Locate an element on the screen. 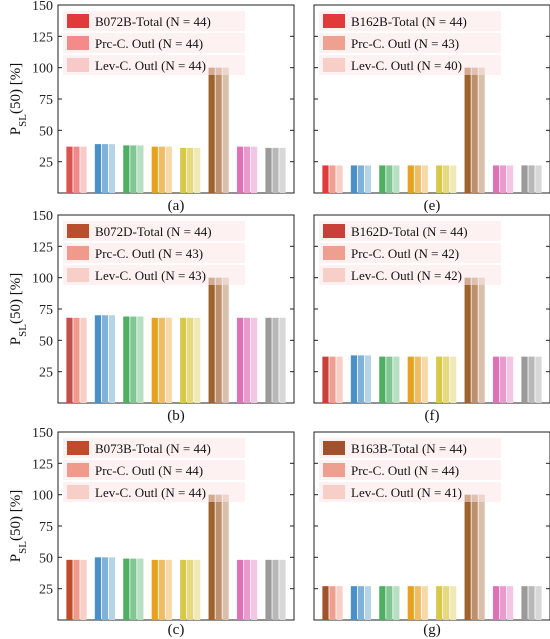  panel-label: (e) is located at coordinates (432, 206).